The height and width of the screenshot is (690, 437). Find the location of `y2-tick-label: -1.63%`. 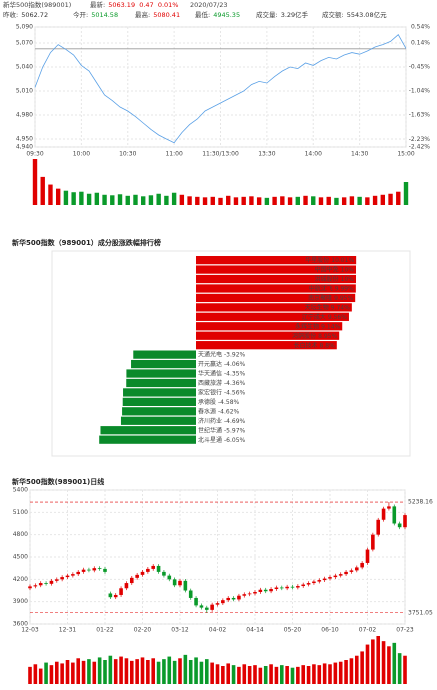

y2-tick-label: -1.63% is located at coordinates (420, 114).